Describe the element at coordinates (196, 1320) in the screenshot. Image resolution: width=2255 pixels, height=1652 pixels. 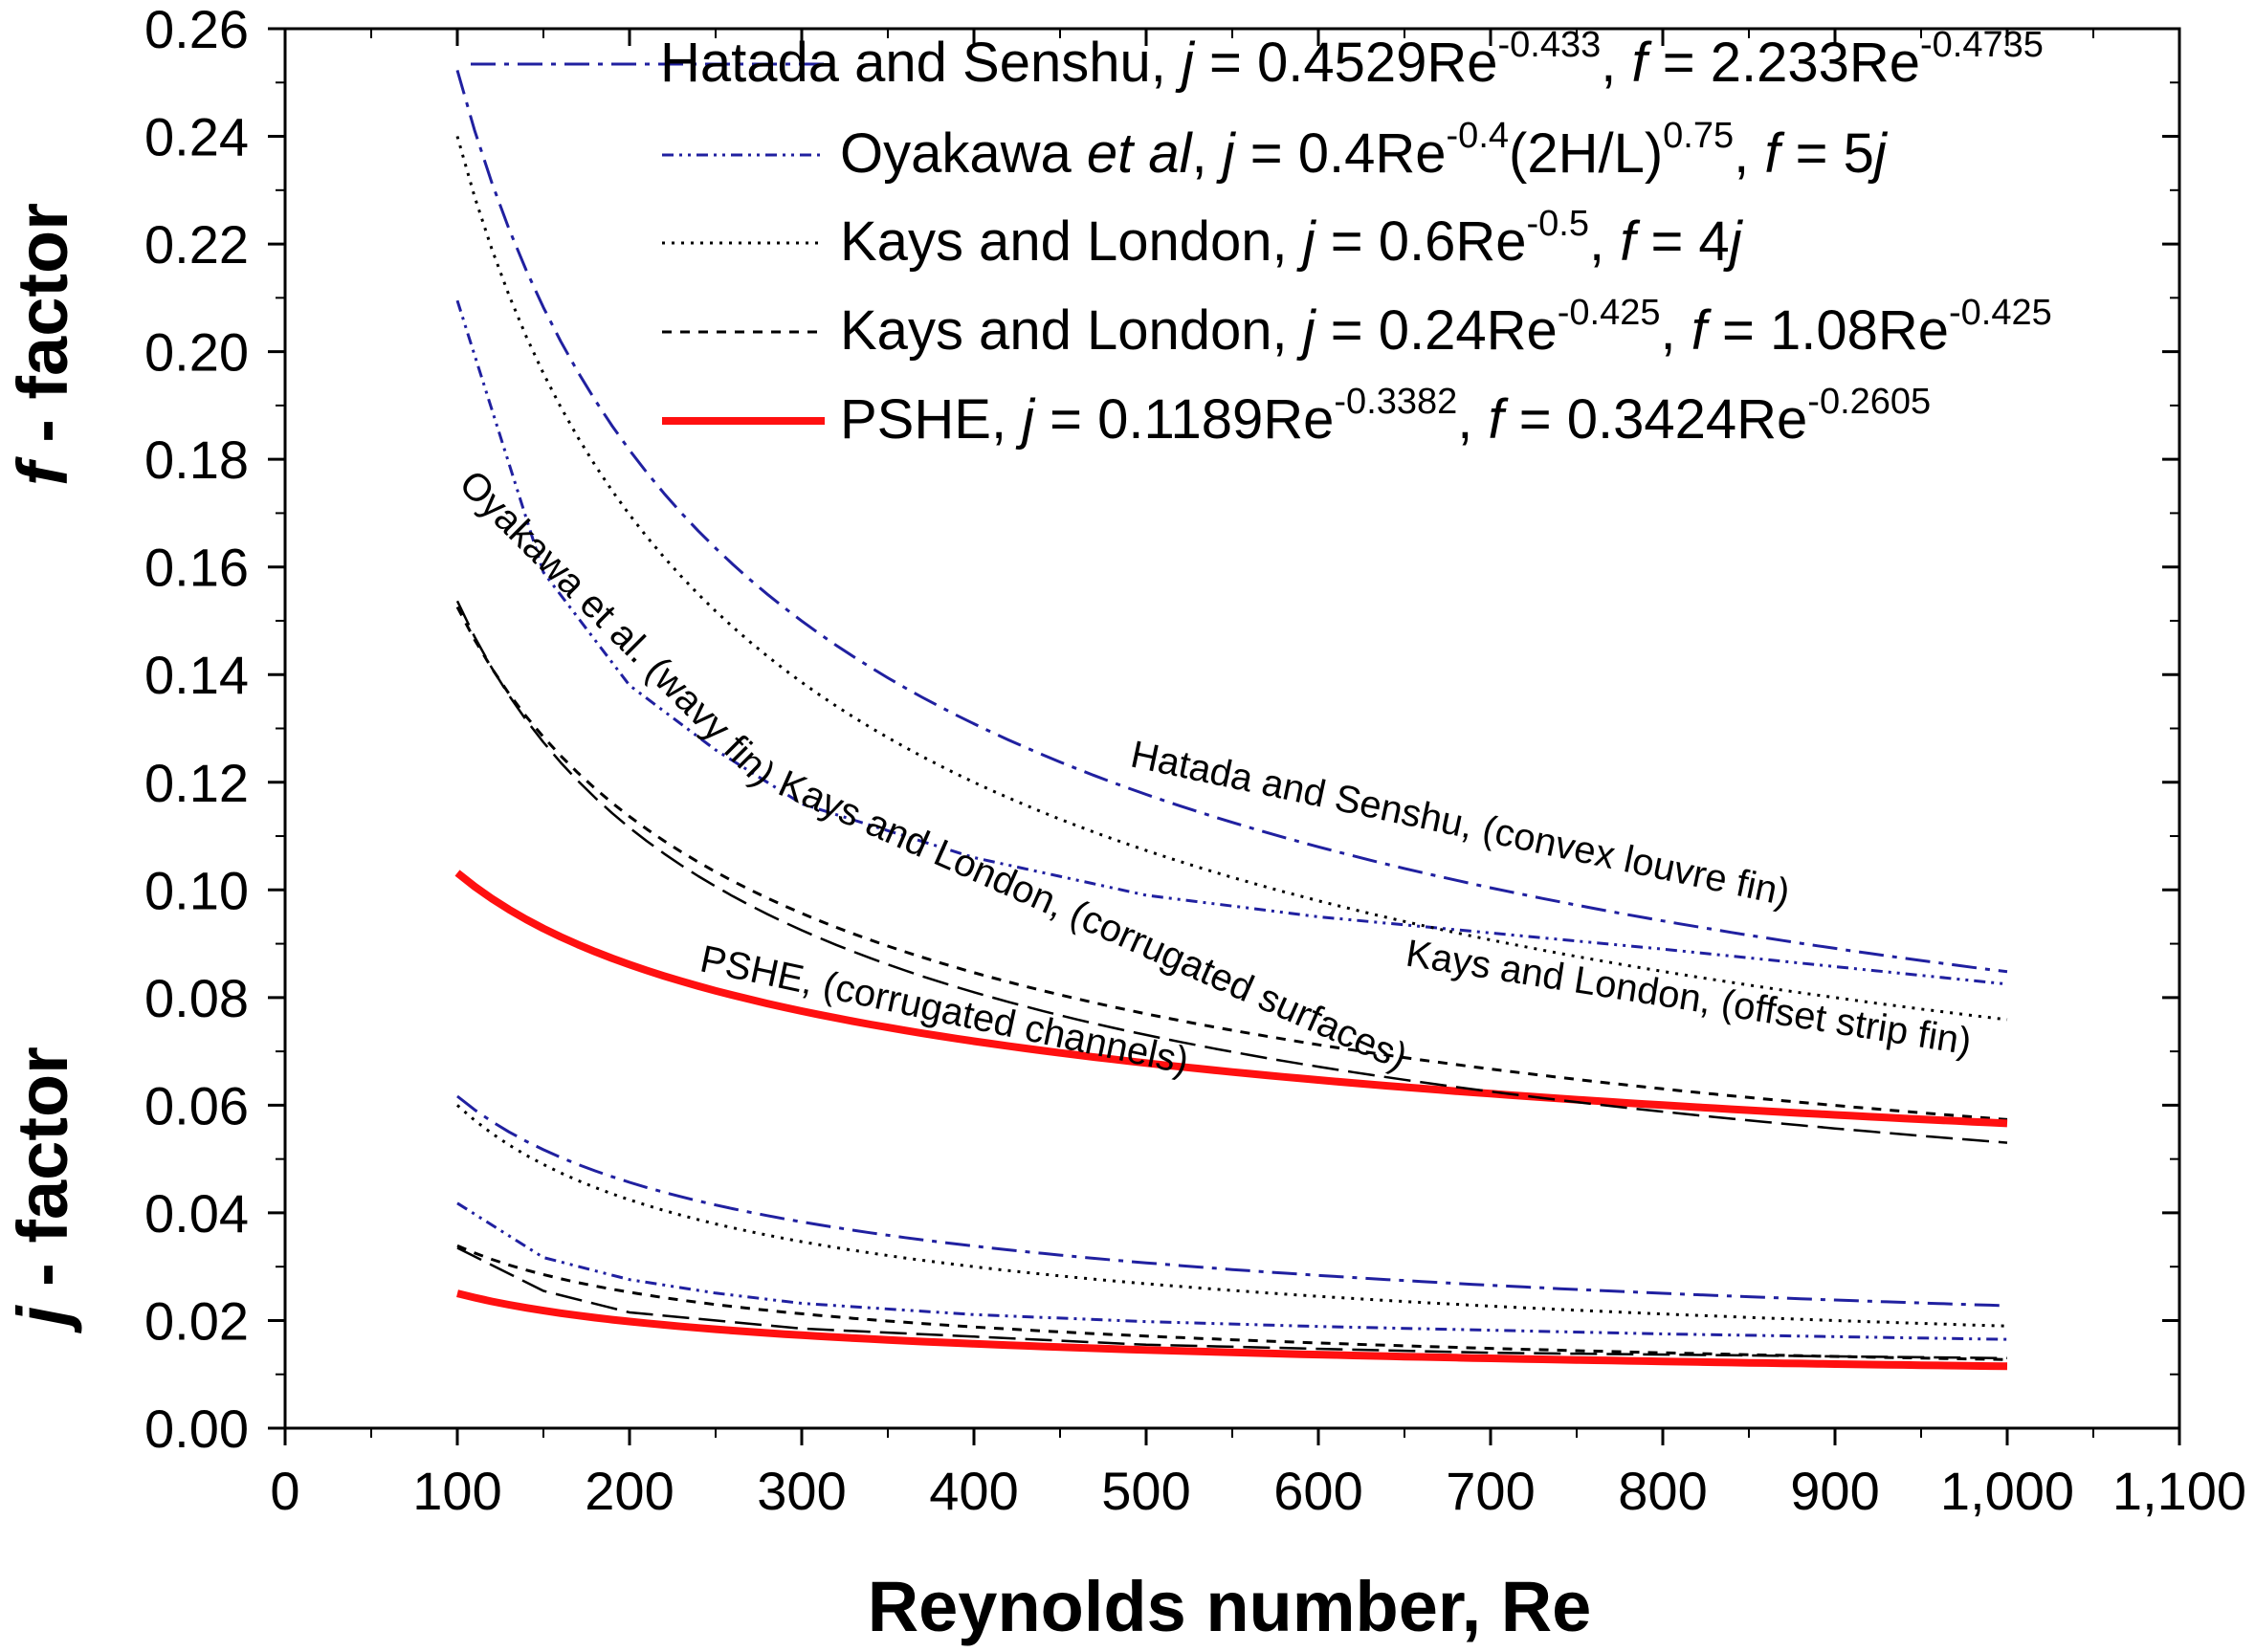
I see `y-tick-label: 0.02` at that location.